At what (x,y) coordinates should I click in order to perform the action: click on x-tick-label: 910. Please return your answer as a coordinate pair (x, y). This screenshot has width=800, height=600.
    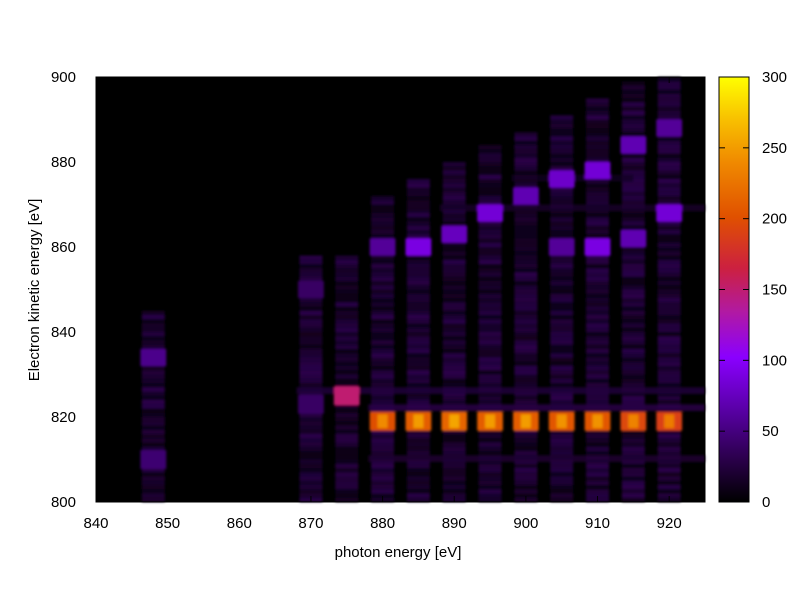
    Looking at the image, I should click on (597, 523).